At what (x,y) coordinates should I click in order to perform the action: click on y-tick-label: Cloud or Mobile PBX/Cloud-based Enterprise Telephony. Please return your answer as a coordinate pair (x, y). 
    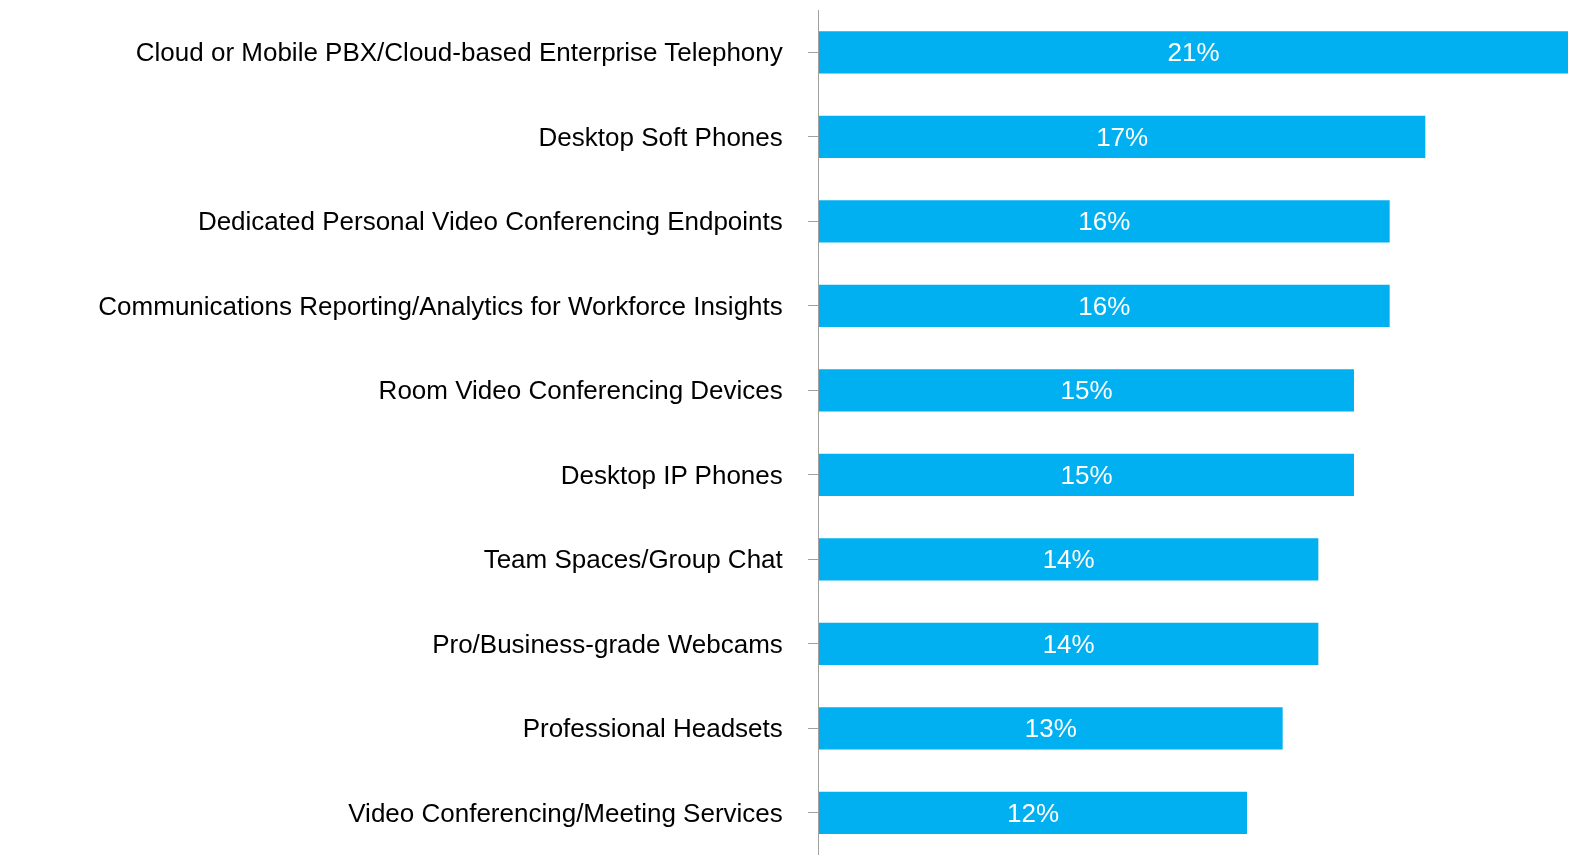
    Looking at the image, I should click on (459, 52).